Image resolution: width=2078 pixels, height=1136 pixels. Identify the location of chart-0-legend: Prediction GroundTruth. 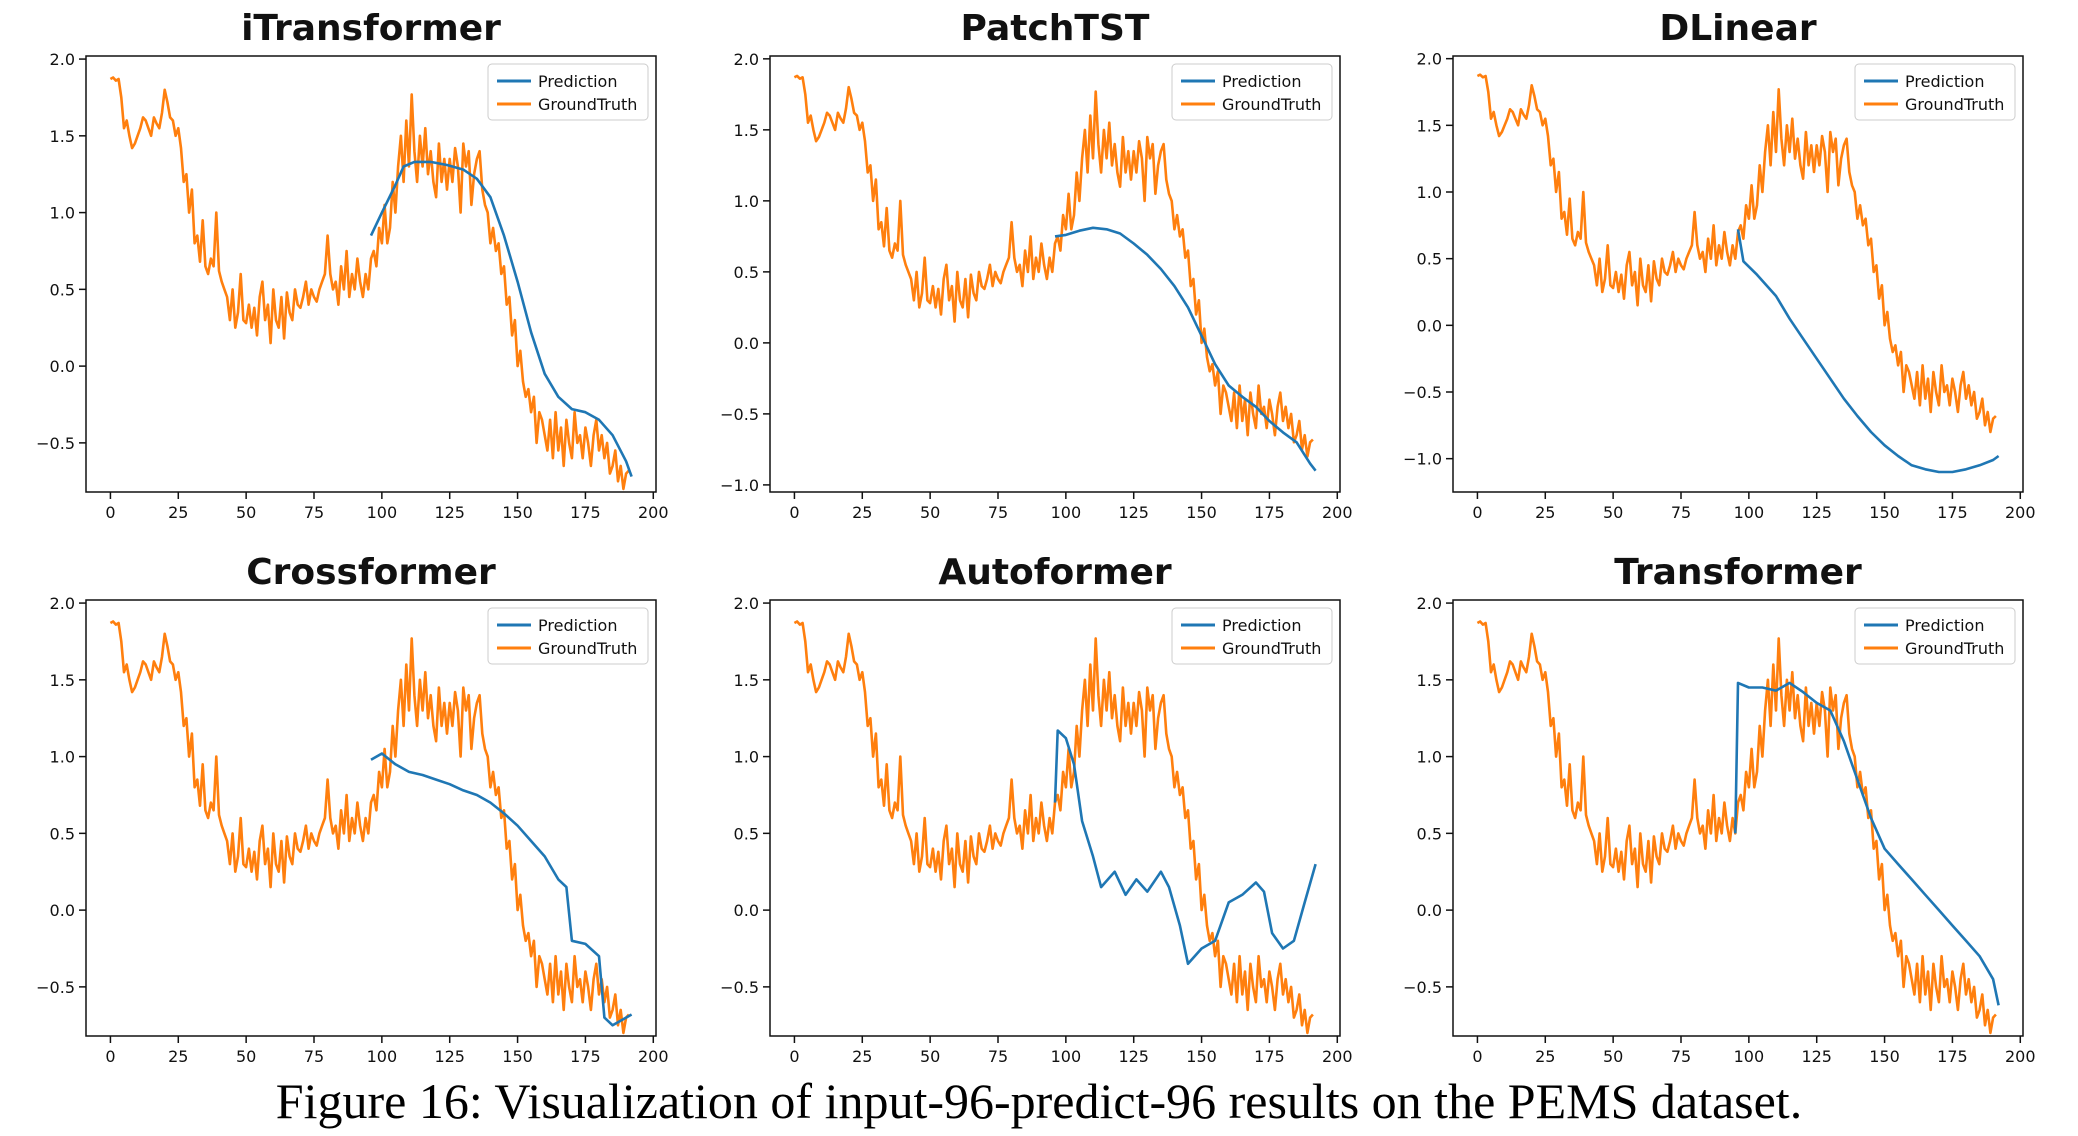
(568, 92).